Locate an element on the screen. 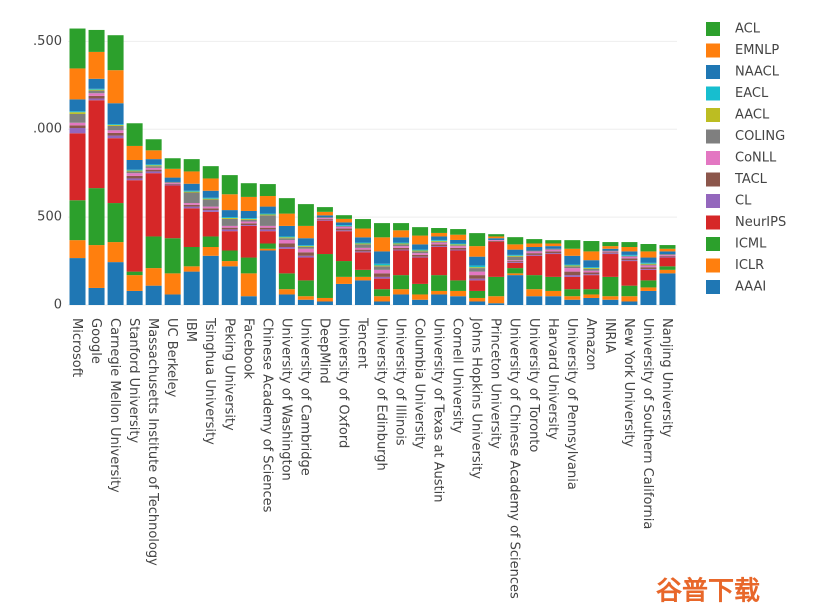  legend-label: EMNLP is located at coordinates (757, 50).